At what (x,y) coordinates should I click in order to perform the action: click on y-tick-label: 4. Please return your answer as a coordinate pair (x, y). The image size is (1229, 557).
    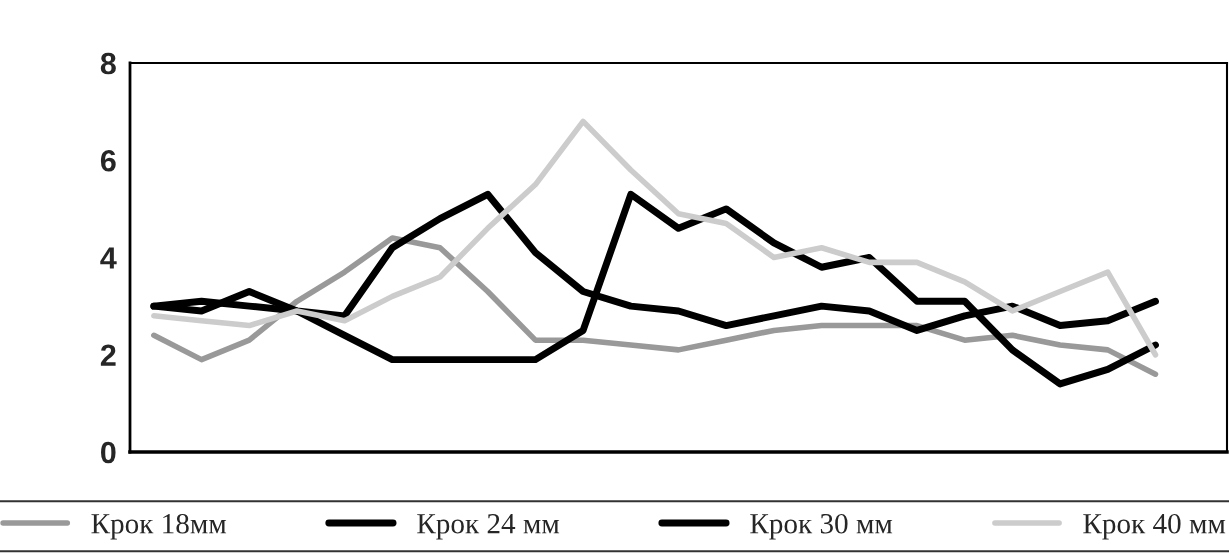
    Looking at the image, I should click on (108, 258).